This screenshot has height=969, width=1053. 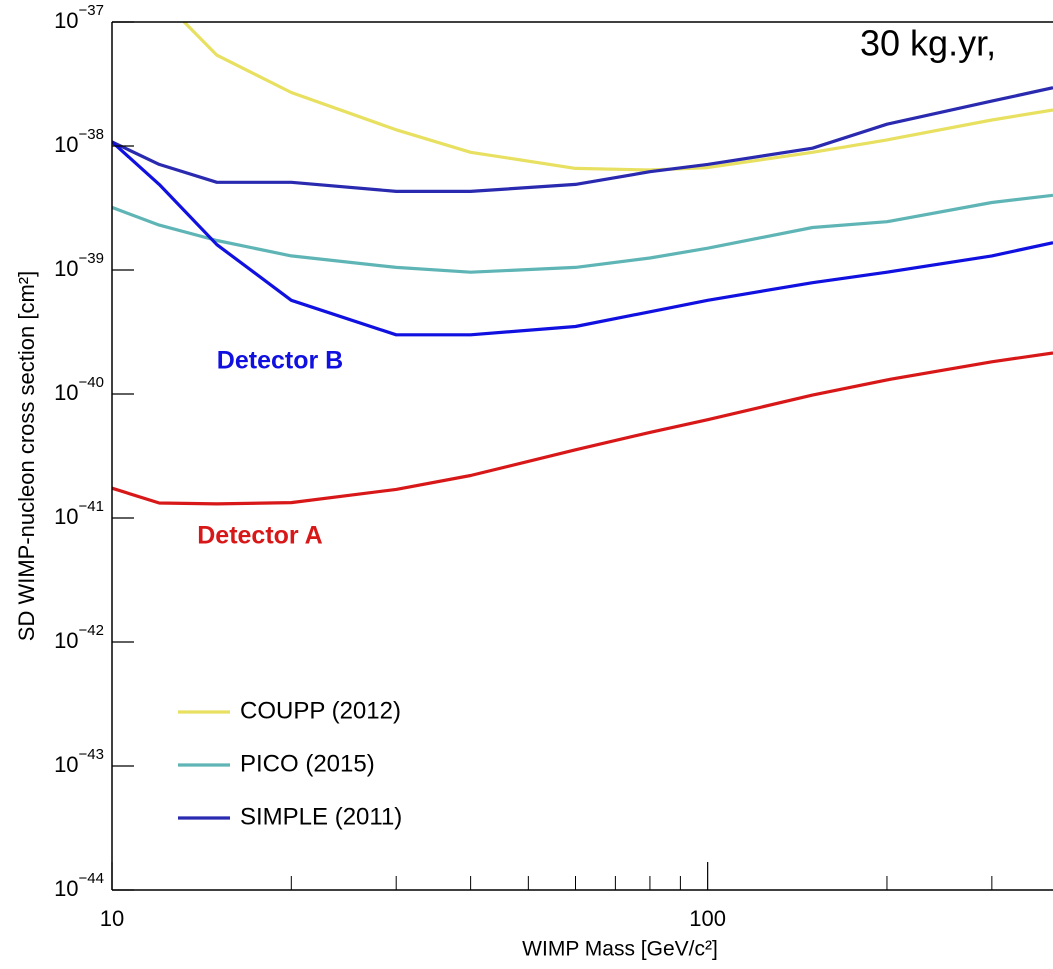 I want to click on x-tick-label: 10, so click(x=112, y=918).